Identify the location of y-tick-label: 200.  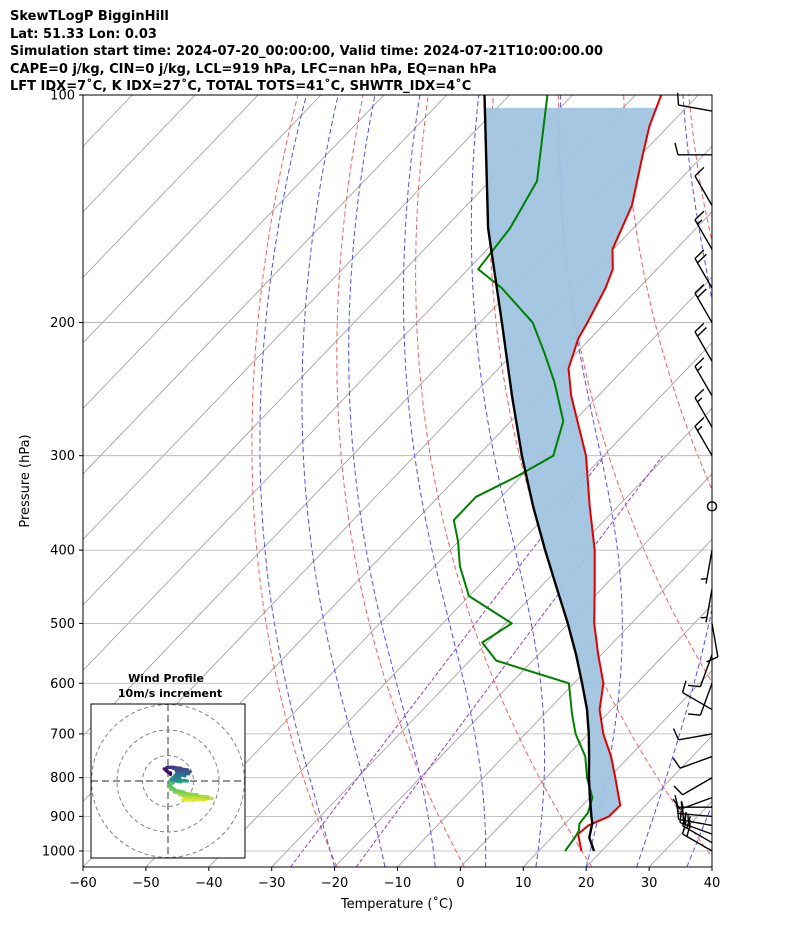
(62, 323).